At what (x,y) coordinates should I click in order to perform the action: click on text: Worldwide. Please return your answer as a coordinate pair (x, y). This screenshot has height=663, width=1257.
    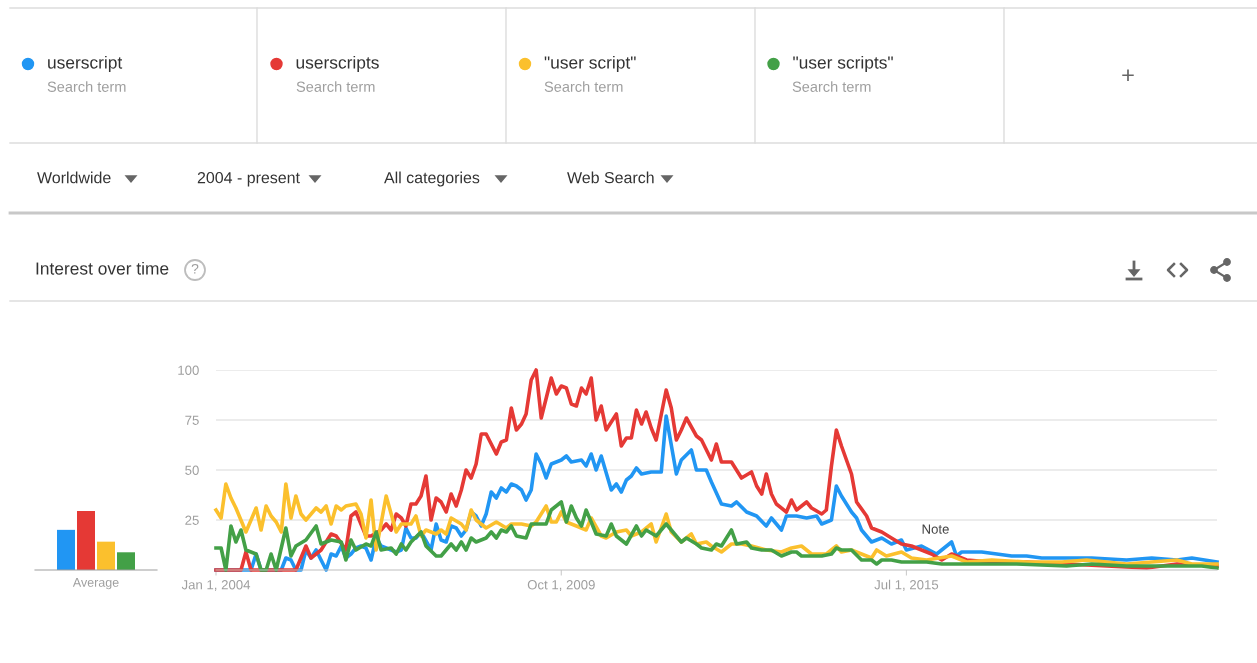
    Looking at the image, I should click on (74, 177).